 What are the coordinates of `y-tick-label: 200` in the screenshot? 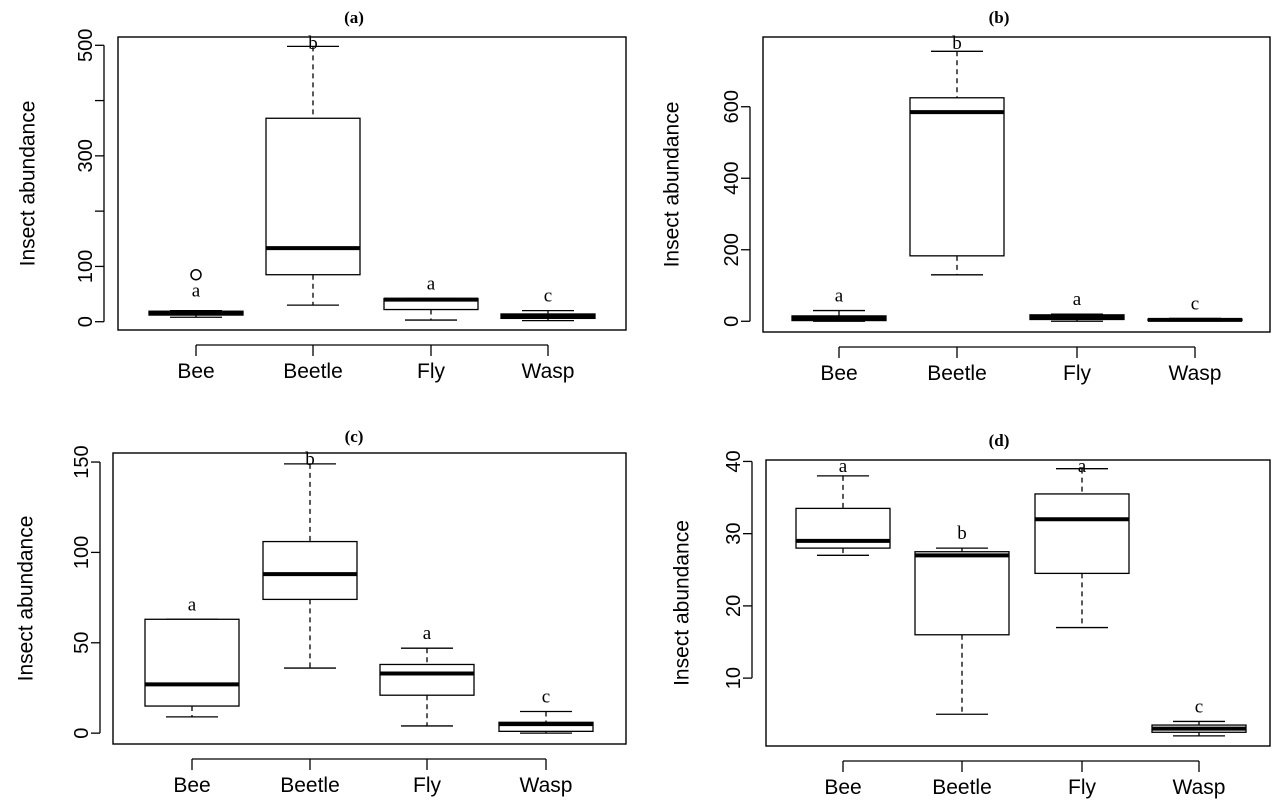 It's located at (732, 249).